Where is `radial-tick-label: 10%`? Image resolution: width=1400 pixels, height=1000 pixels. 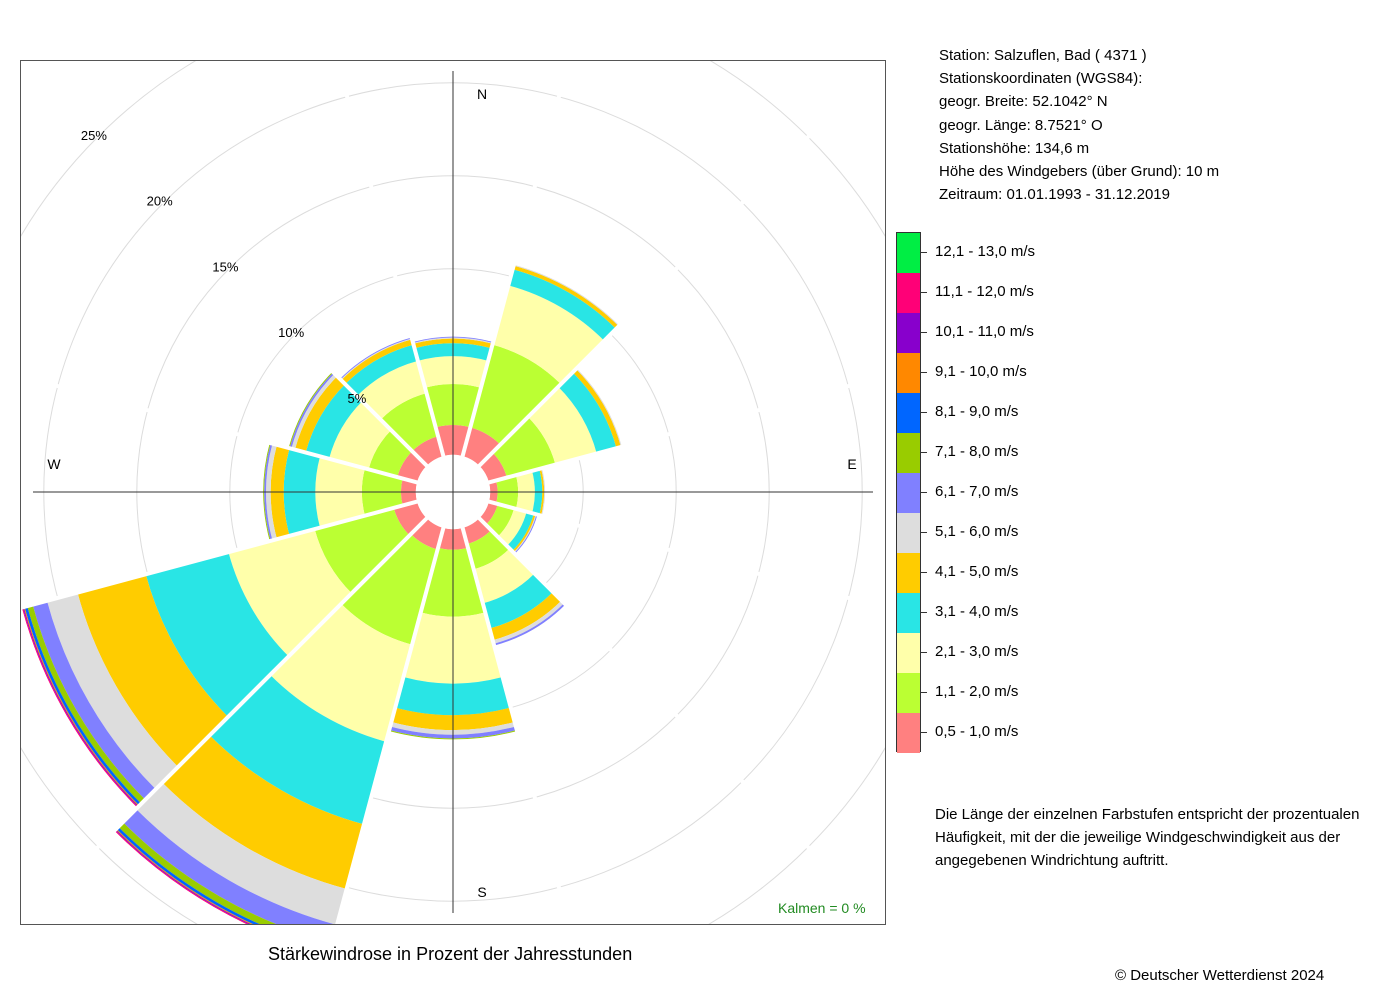
radial-tick-label: 10% is located at coordinates (291, 332).